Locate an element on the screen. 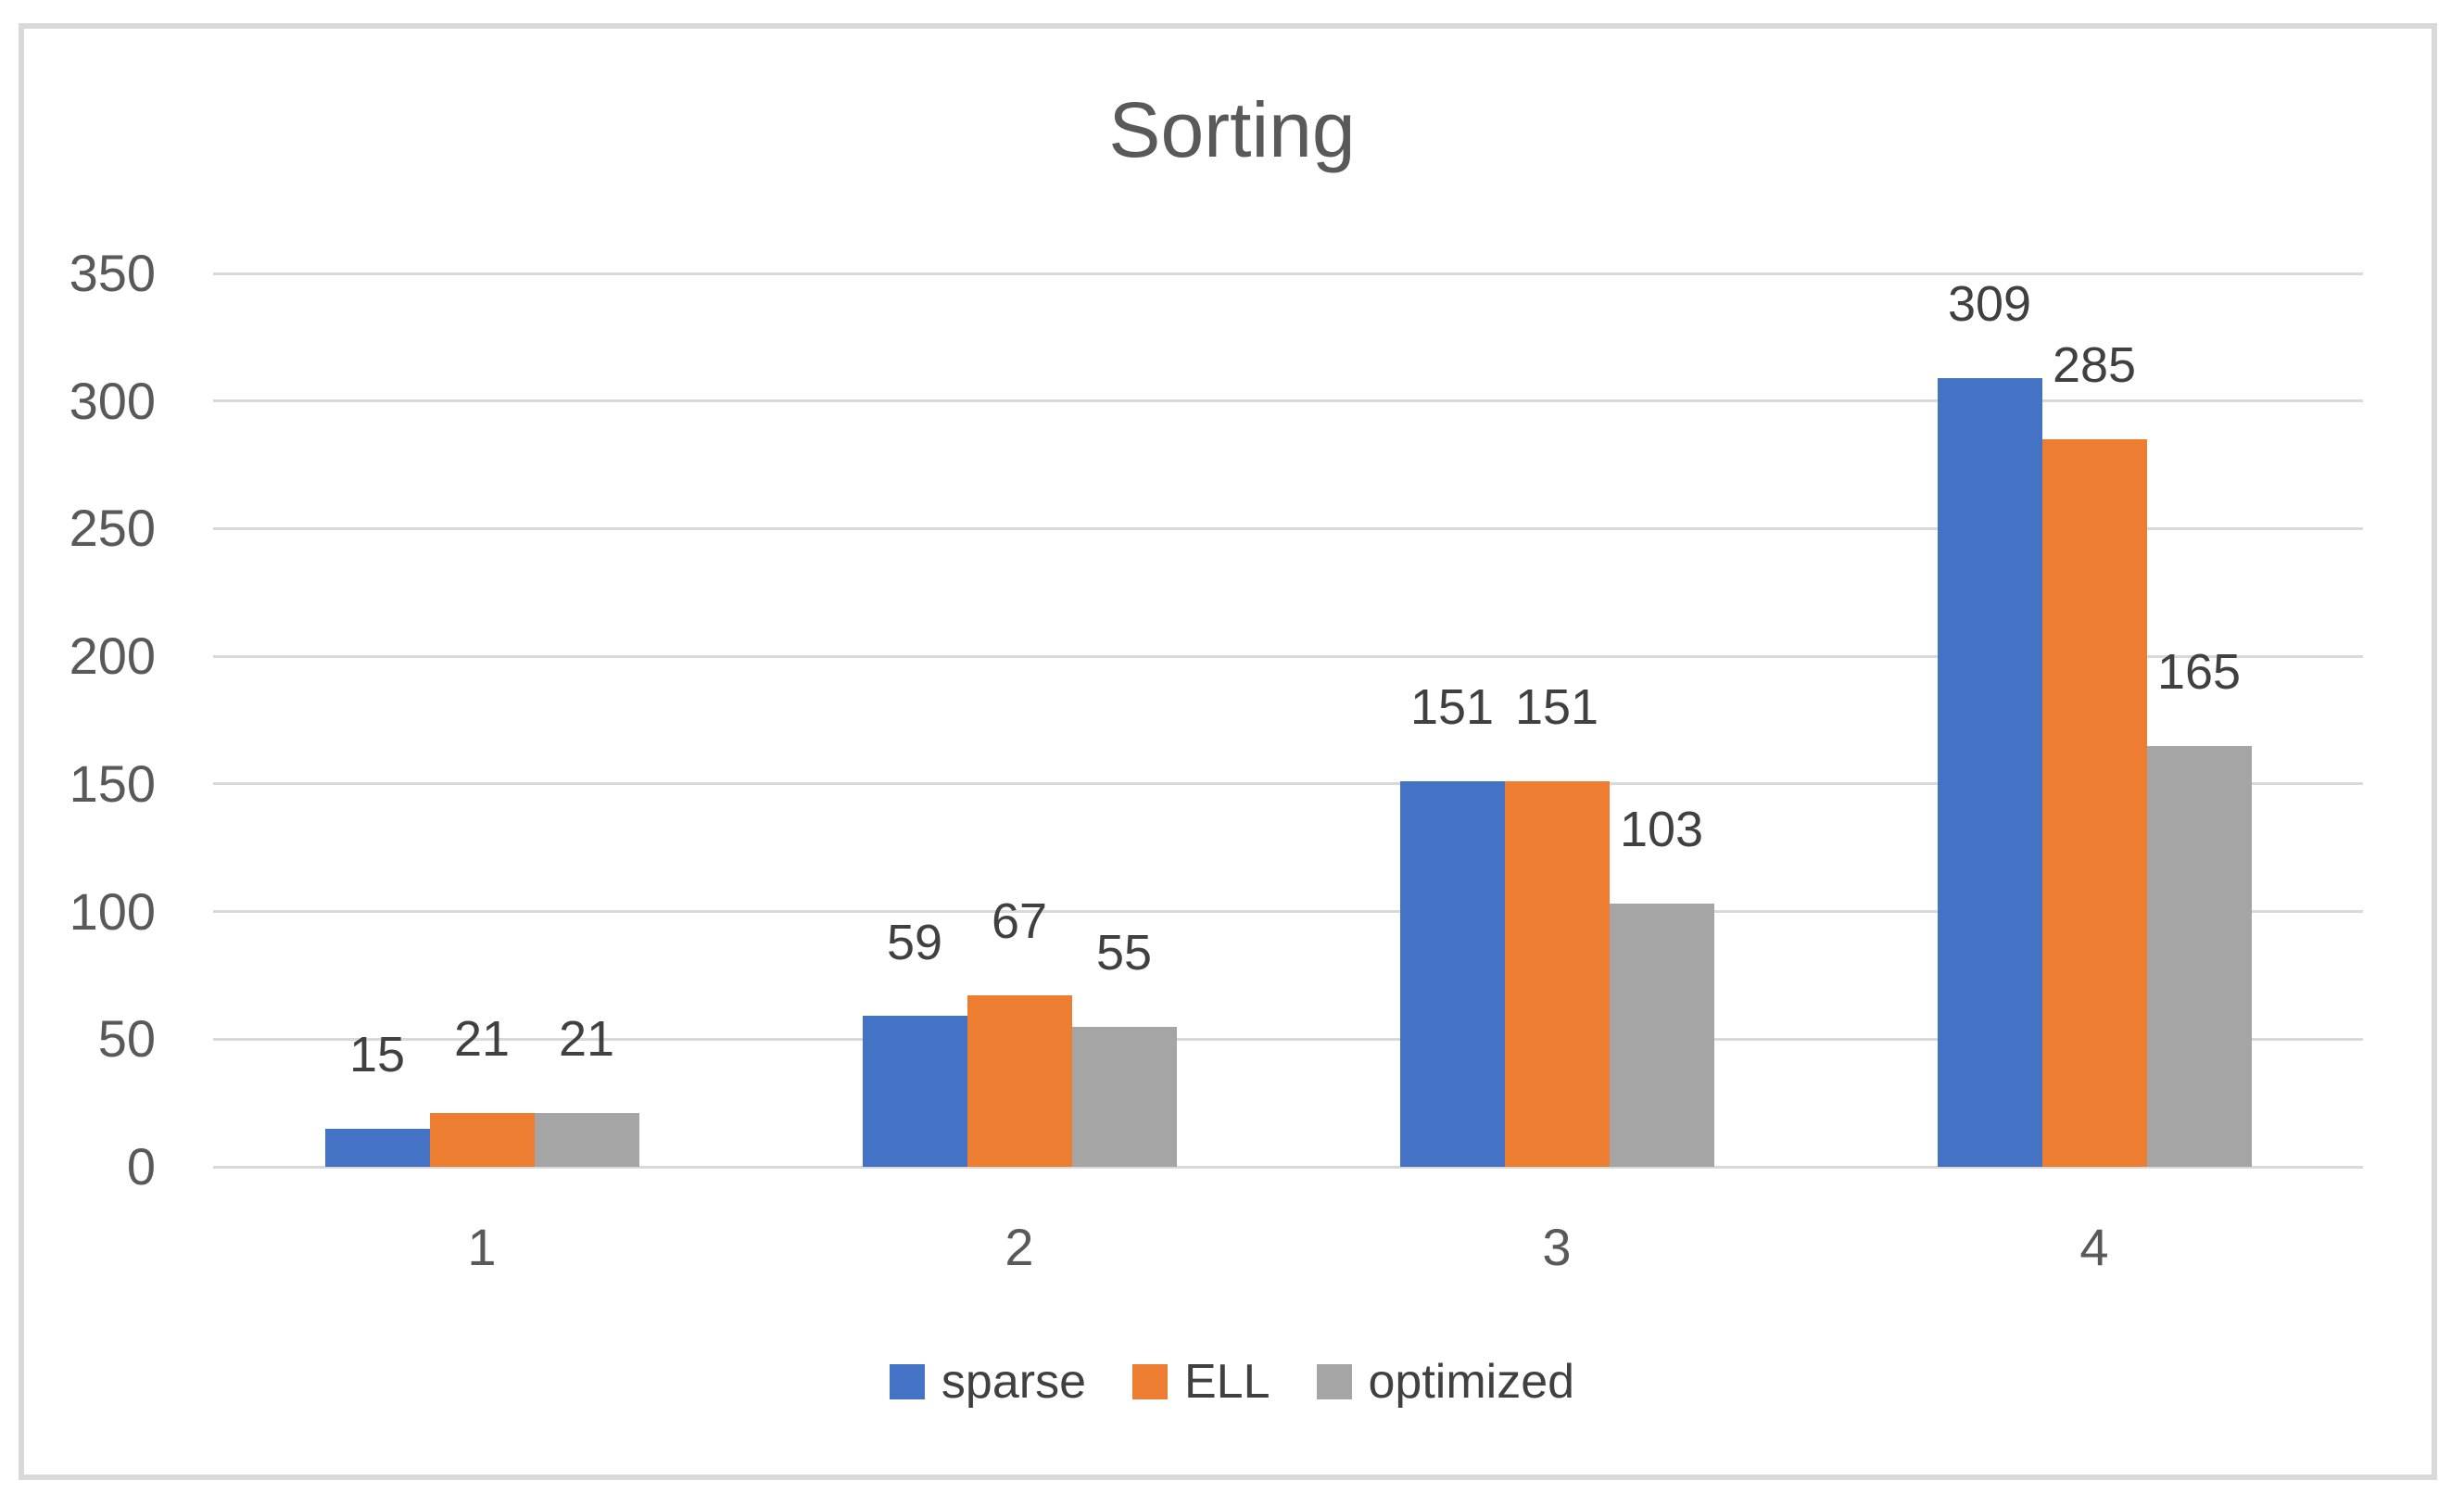 The width and height of the screenshot is (2464, 1506). y-axis-label: 300 is located at coordinates (113, 400).